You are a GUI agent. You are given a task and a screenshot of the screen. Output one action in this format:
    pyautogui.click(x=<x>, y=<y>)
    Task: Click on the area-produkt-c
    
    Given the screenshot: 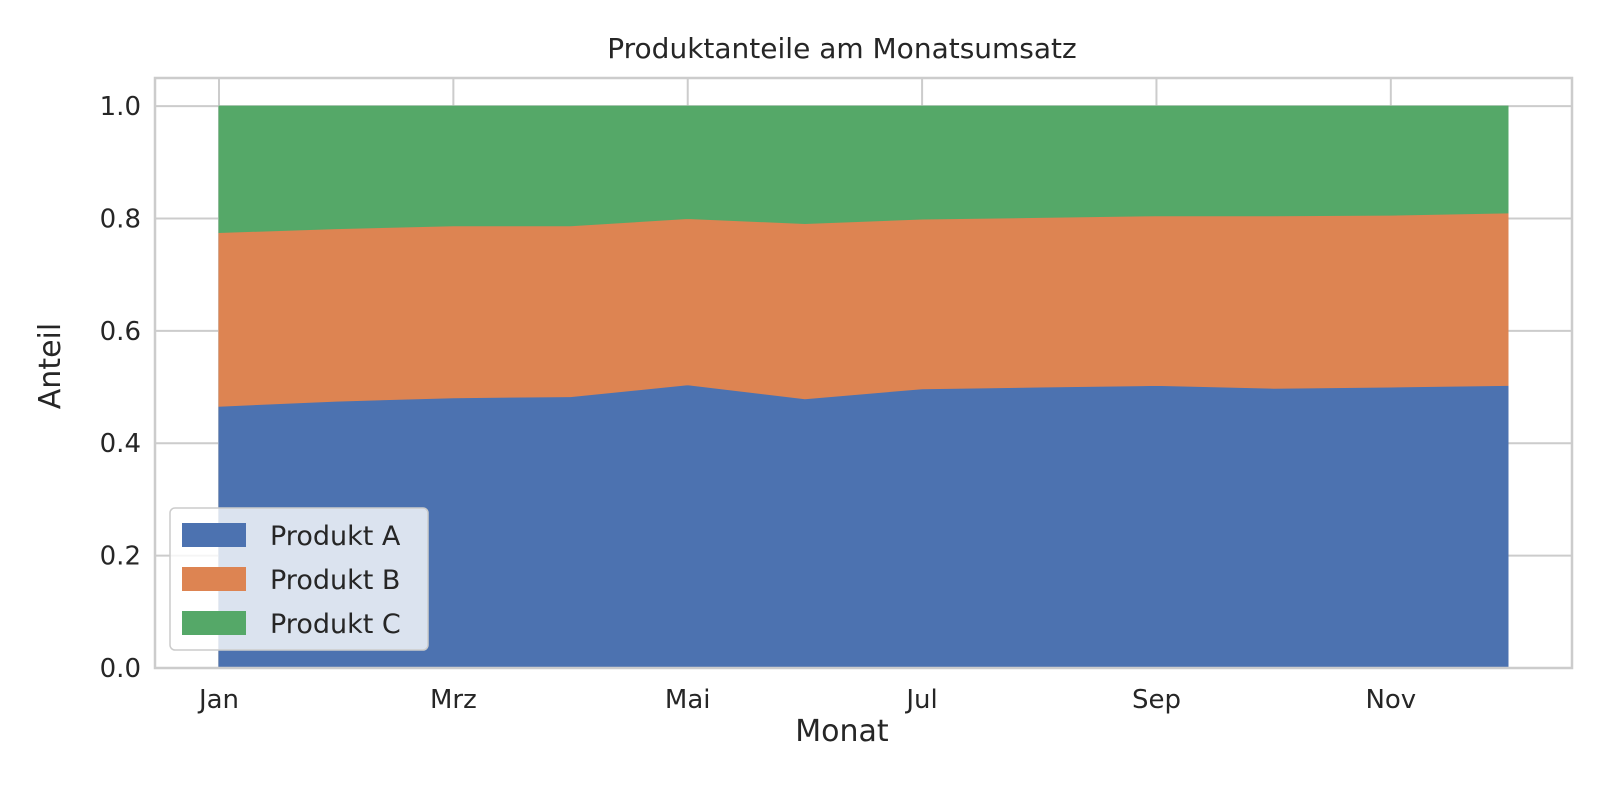 What is the action you would take?
    pyautogui.click(x=863, y=169)
    